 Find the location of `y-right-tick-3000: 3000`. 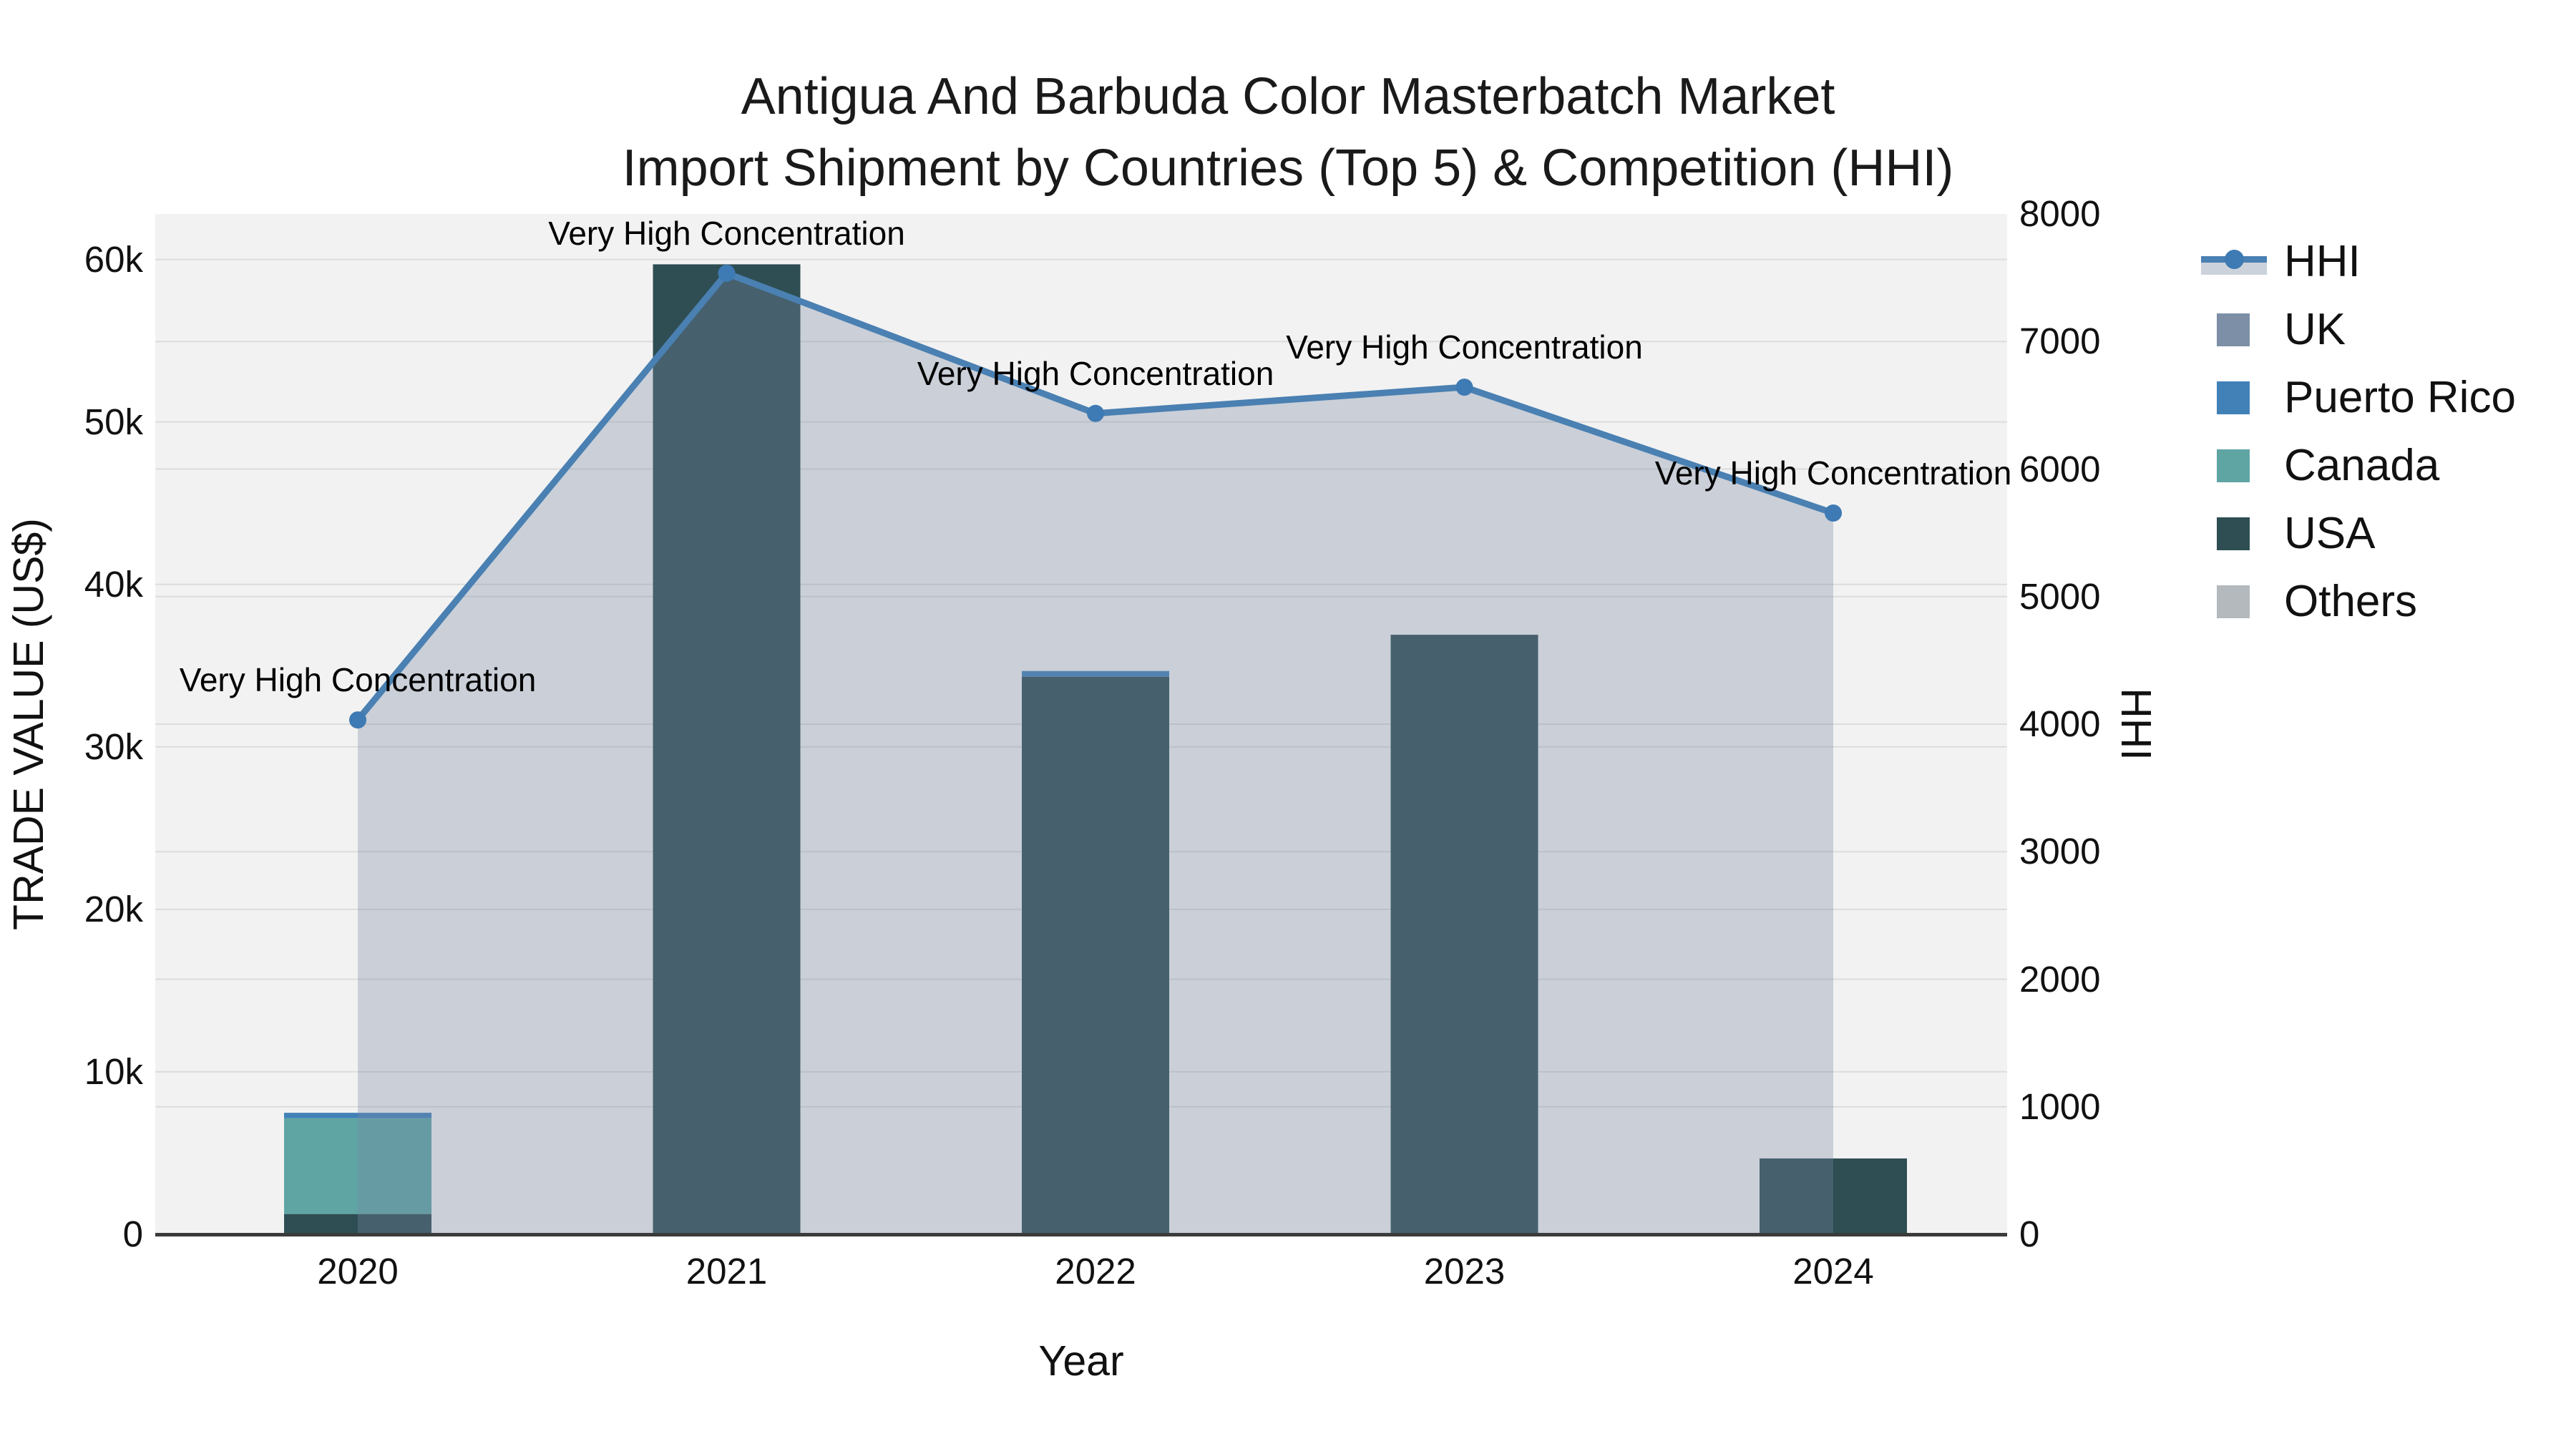

y-right-tick-3000: 3000 is located at coordinates (2060, 851).